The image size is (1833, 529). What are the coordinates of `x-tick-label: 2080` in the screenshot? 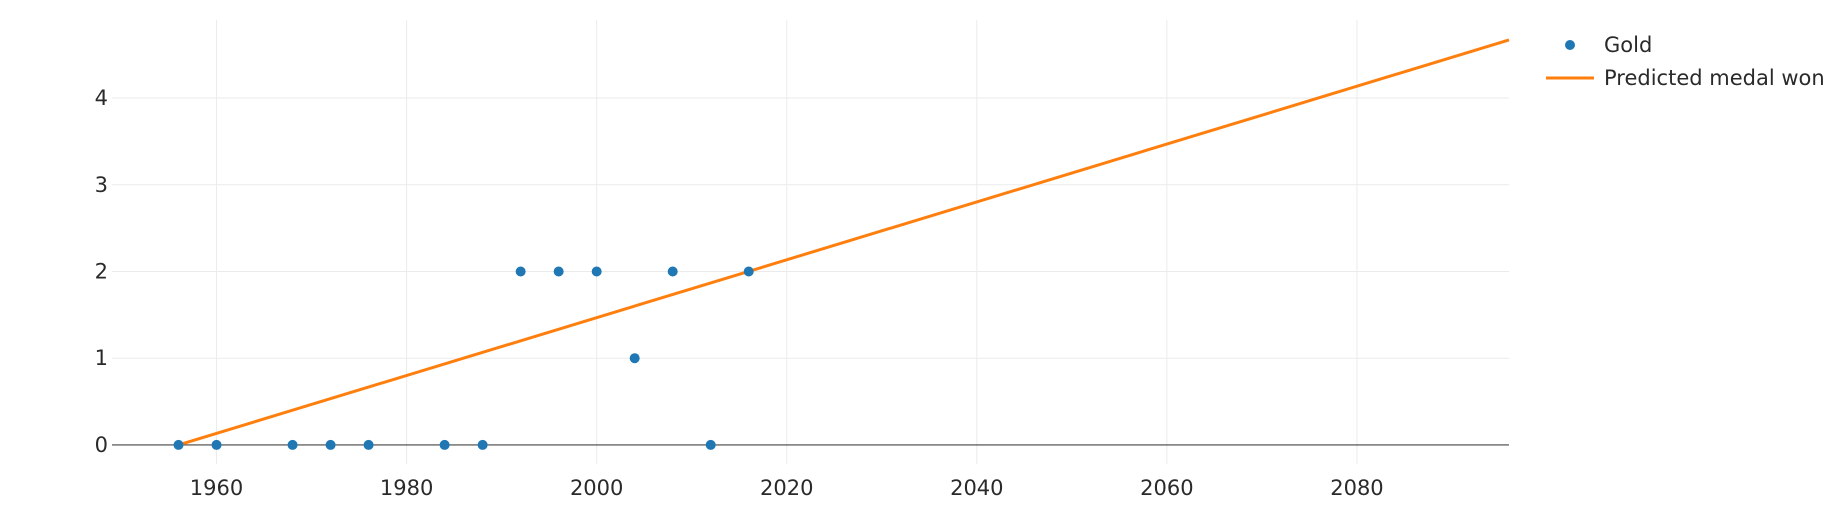 It's located at (1356, 488).